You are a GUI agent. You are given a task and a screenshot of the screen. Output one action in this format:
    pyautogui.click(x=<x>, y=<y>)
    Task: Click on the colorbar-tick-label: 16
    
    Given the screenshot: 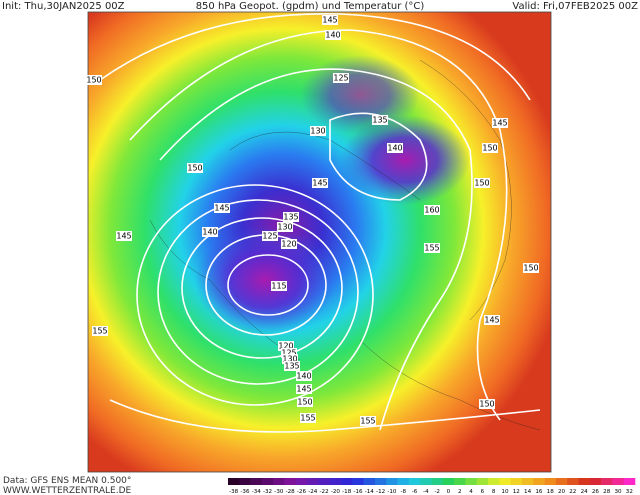 What is the action you would take?
    pyautogui.click(x=539, y=492)
    